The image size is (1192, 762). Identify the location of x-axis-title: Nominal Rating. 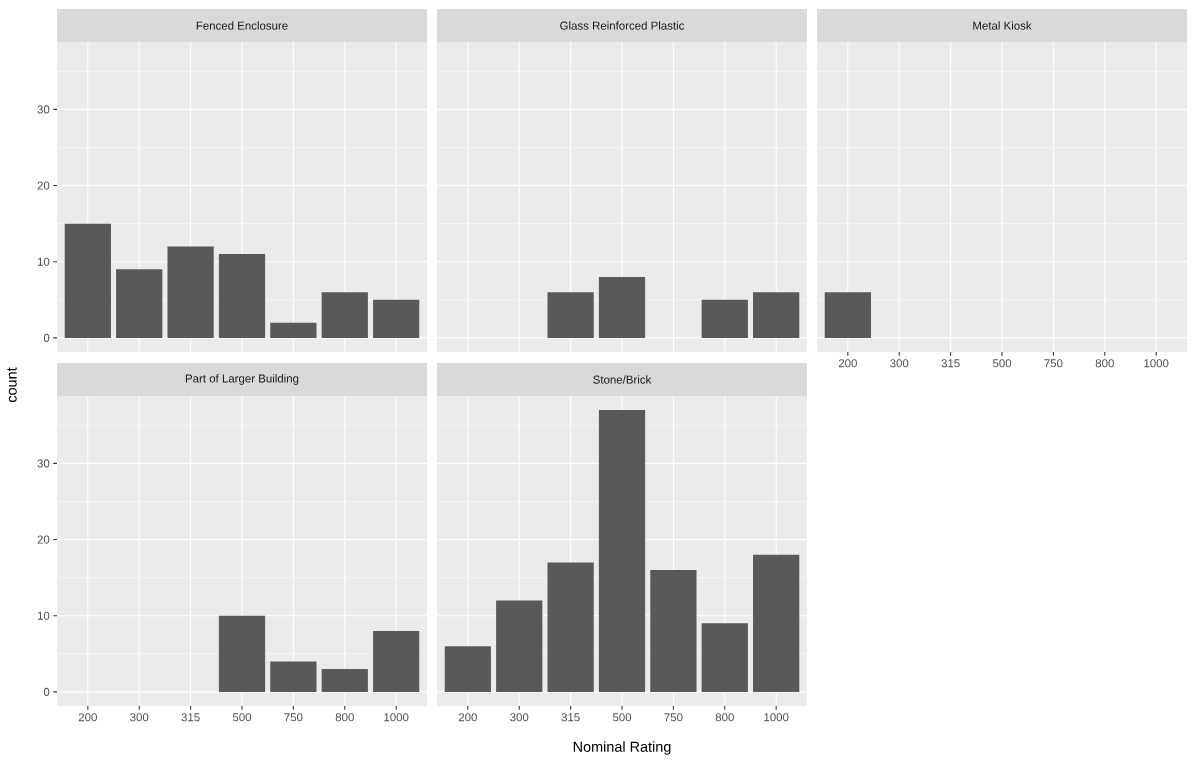
(622, 748).